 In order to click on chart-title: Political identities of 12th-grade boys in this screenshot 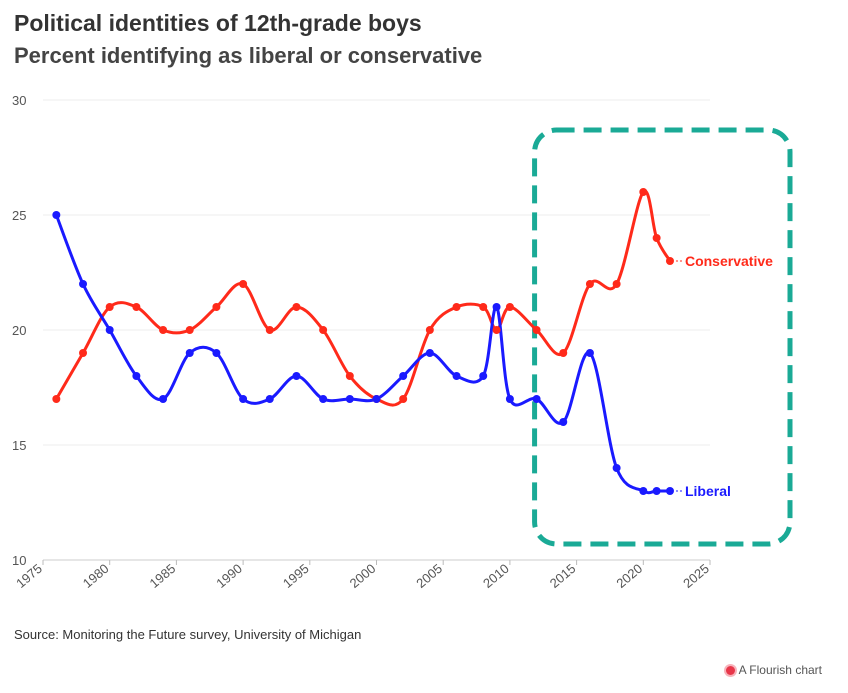, I will do `click(218, 23)`.